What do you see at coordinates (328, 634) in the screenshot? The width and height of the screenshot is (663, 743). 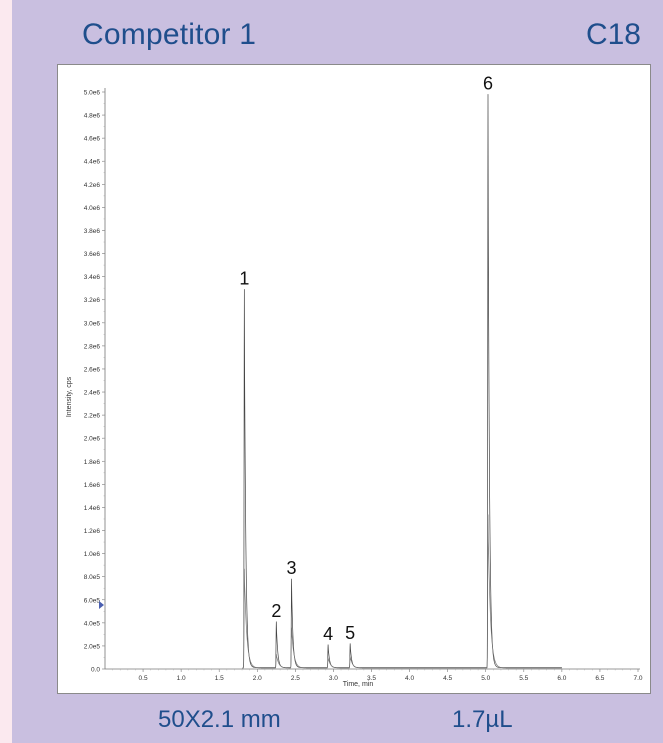 I see `peak-label: 4` at bounding box center [328, 634].